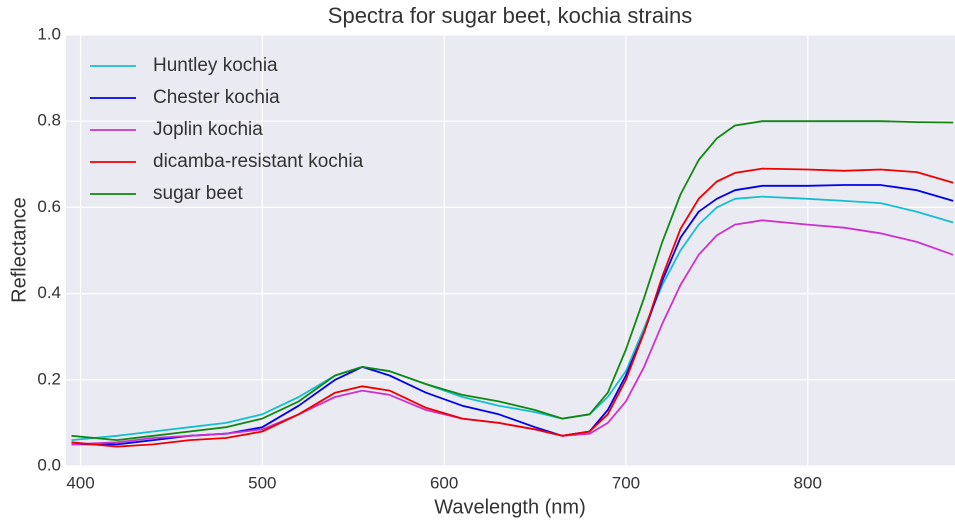 This screenshot has height=522, width=955. Describe the element at coordinates (262, 482) in the screenshot. I see `x-tick-label: 500` at that location.